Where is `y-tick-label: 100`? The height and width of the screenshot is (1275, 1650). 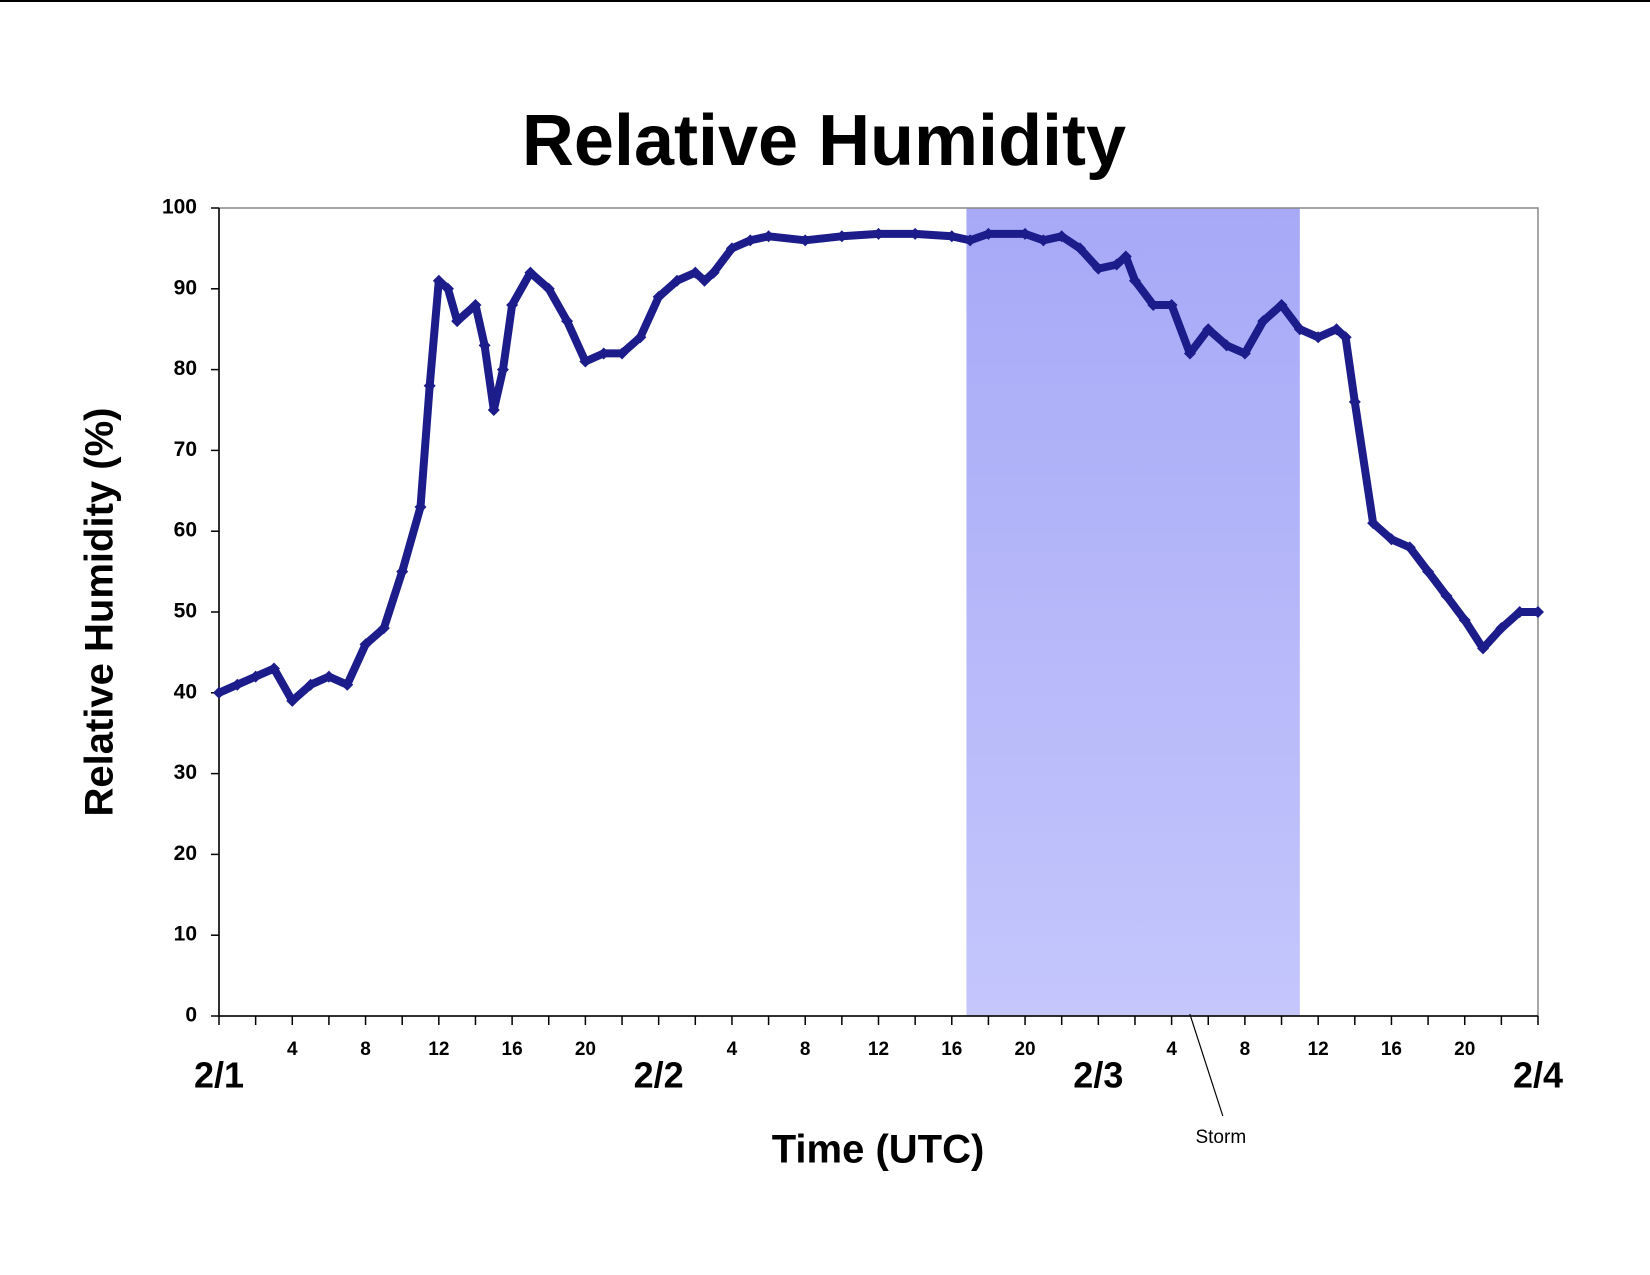
y-tick-label: 100 is located at coordinates (179, 207).